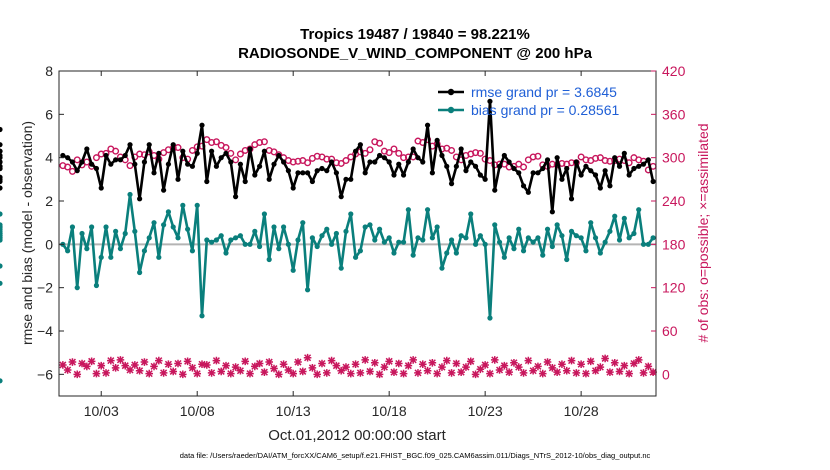 The image size is (830, 470). Describe the element at coordinates (451, 110) in the screenshot. I see `bias-legend-marker` at that location.